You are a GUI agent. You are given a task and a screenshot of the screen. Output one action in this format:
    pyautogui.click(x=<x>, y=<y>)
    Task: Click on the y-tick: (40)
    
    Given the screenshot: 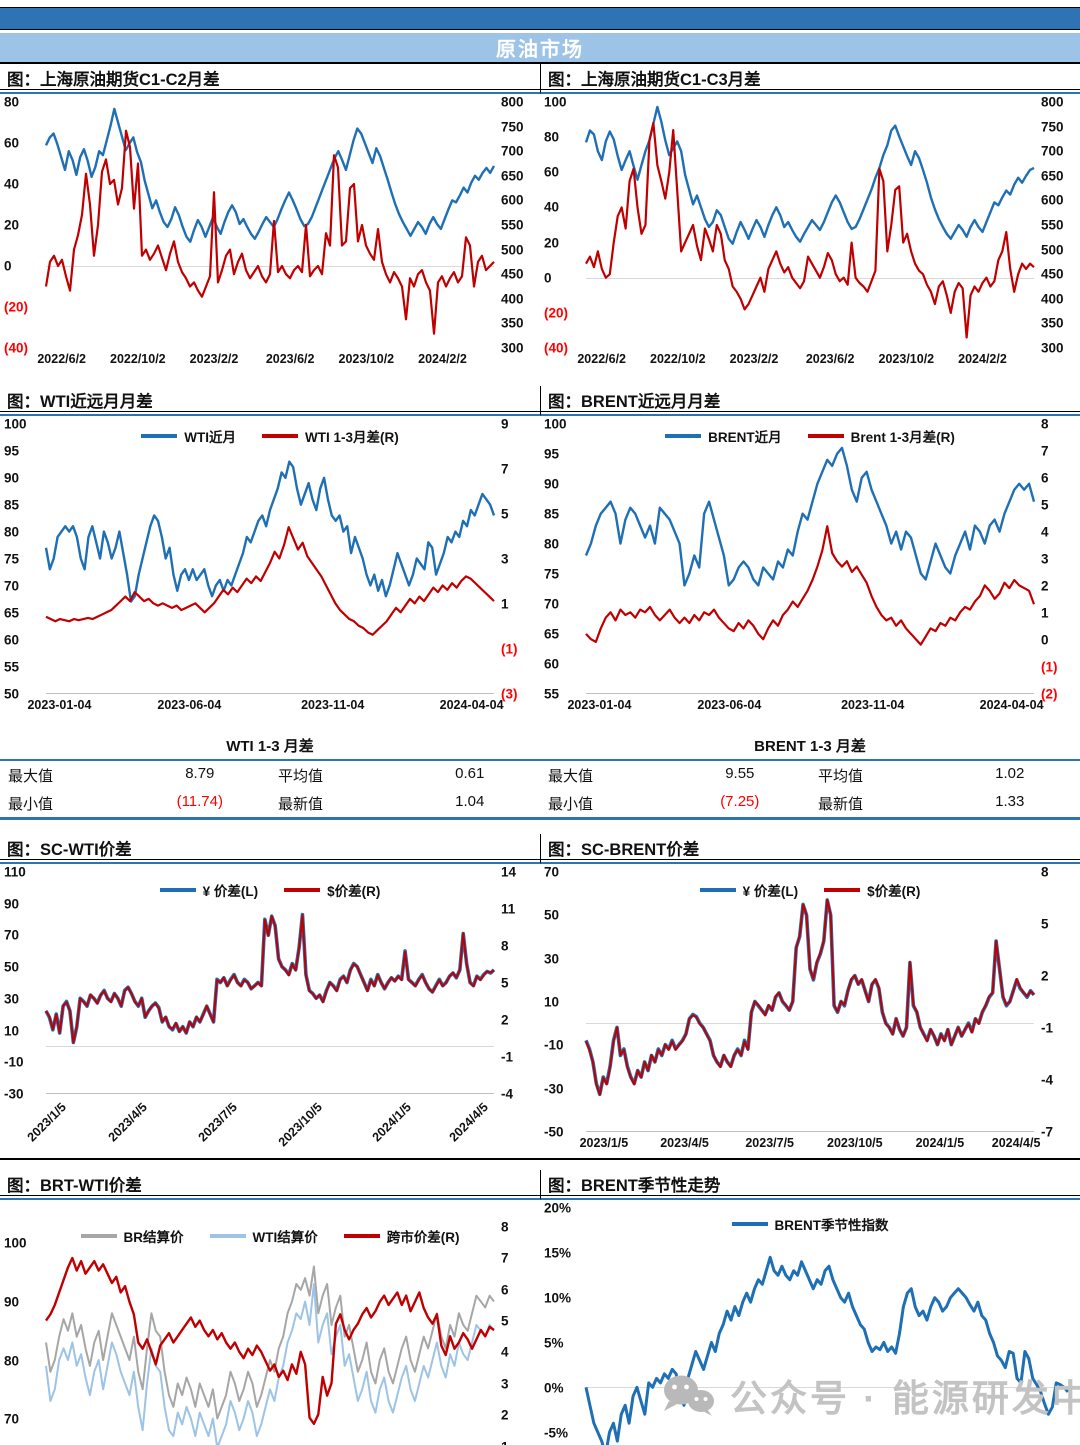 What is the action you would take?
    pyautogui.click(x=556, y=348)
    